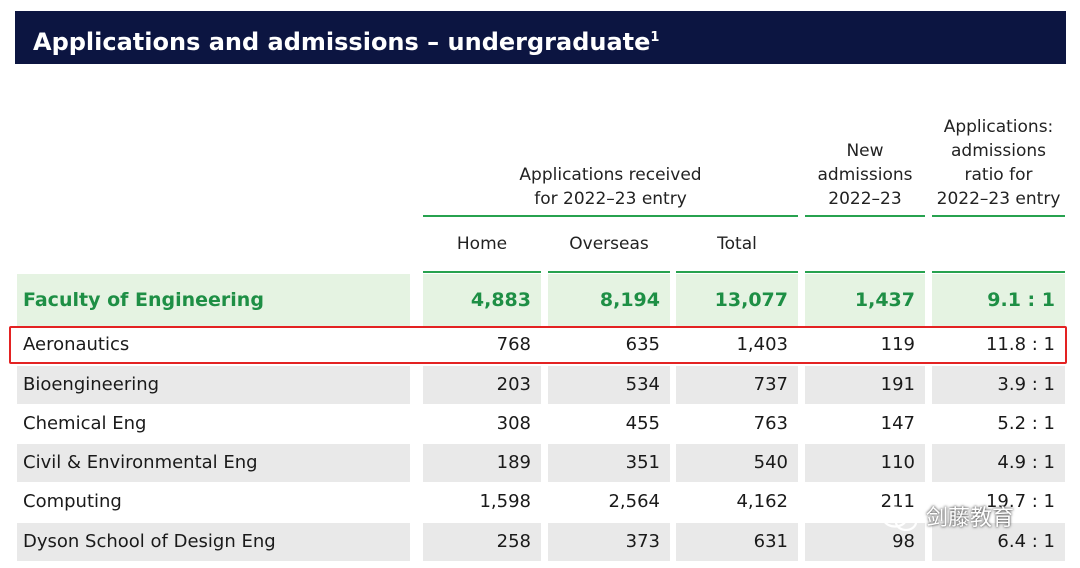 This screenshot has width=1080, height=568. I want to click on department-admissions: 110, so click(865, 463).